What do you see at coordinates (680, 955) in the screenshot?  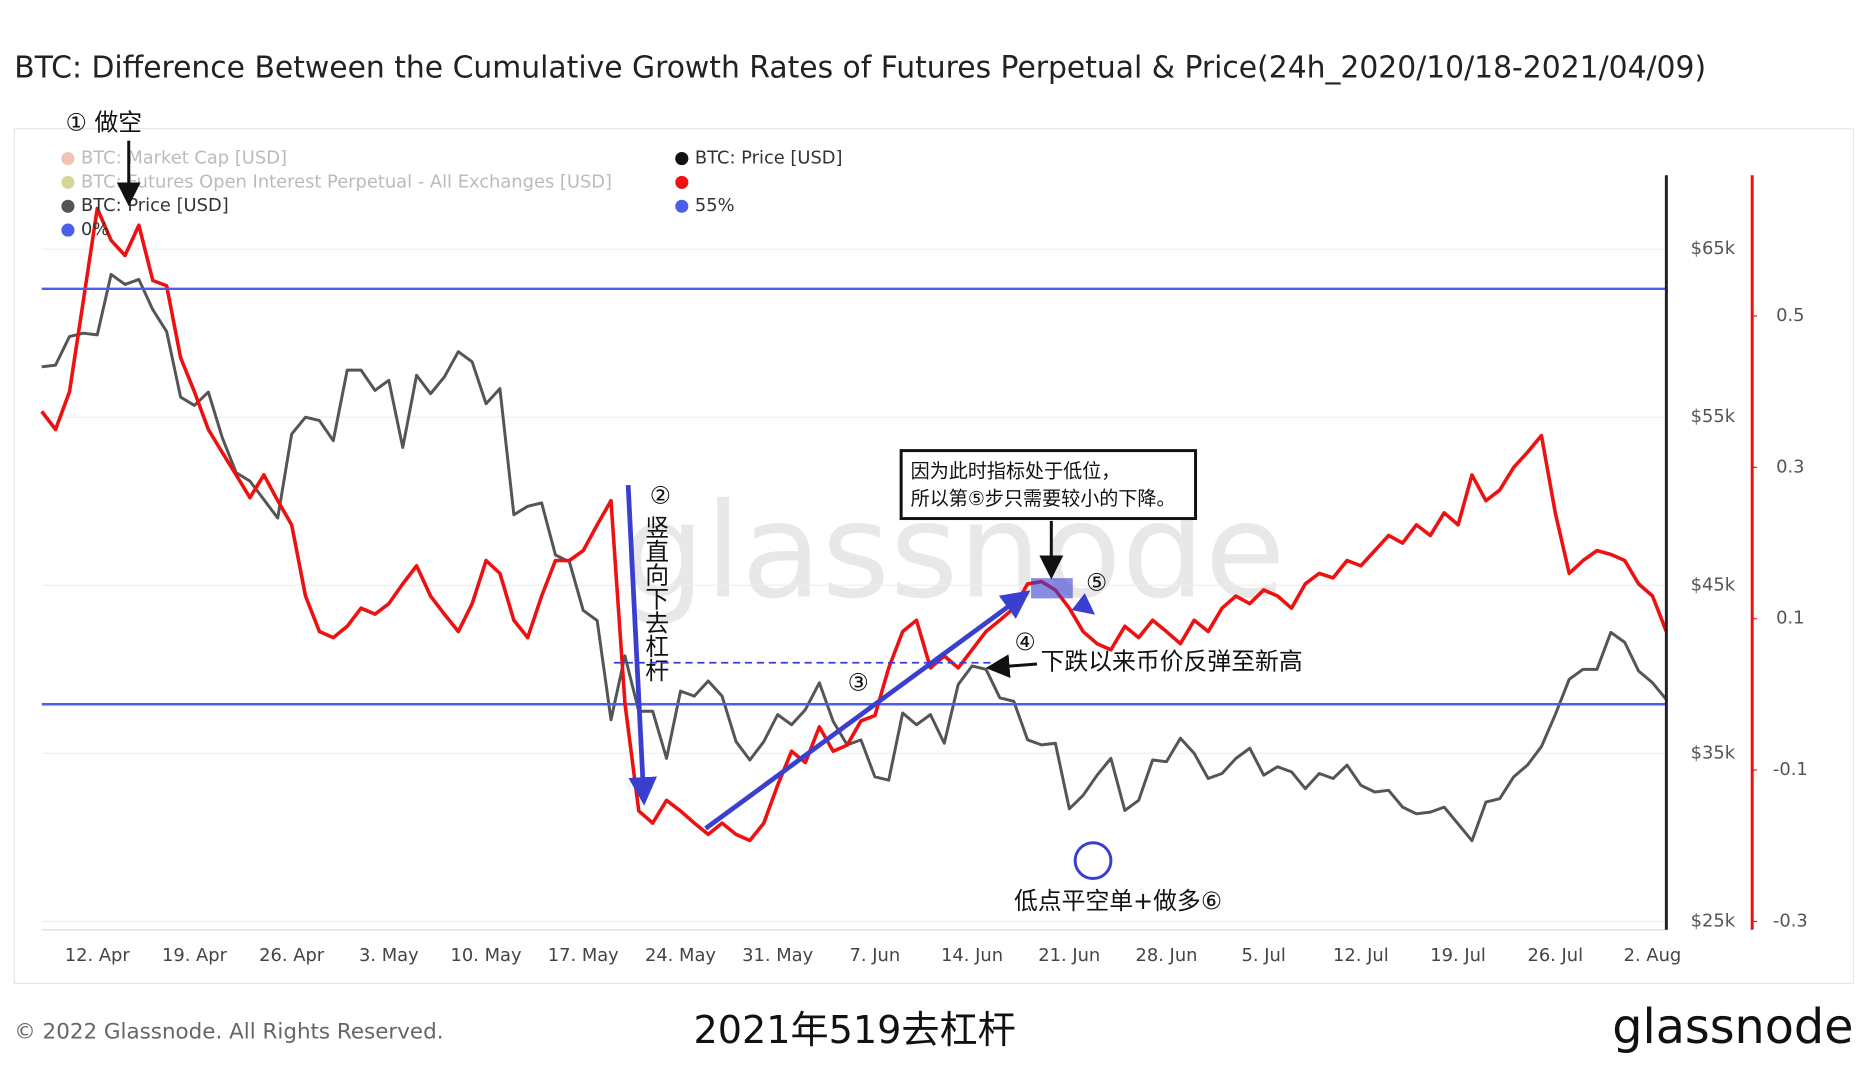 I see `x-tick-label: 24. May` at bounding box center [680, 955].